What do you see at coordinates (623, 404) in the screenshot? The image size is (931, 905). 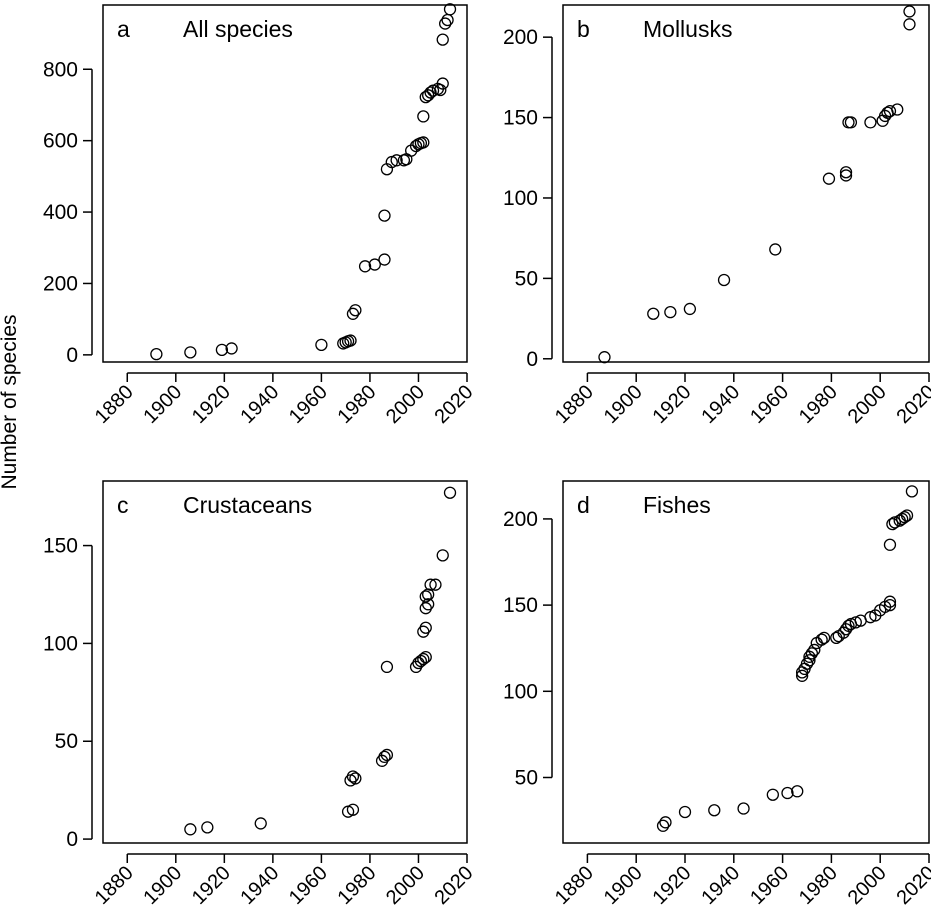 I see `panel-b-x-tick-label: 1900` at bounding box center [623, 404].